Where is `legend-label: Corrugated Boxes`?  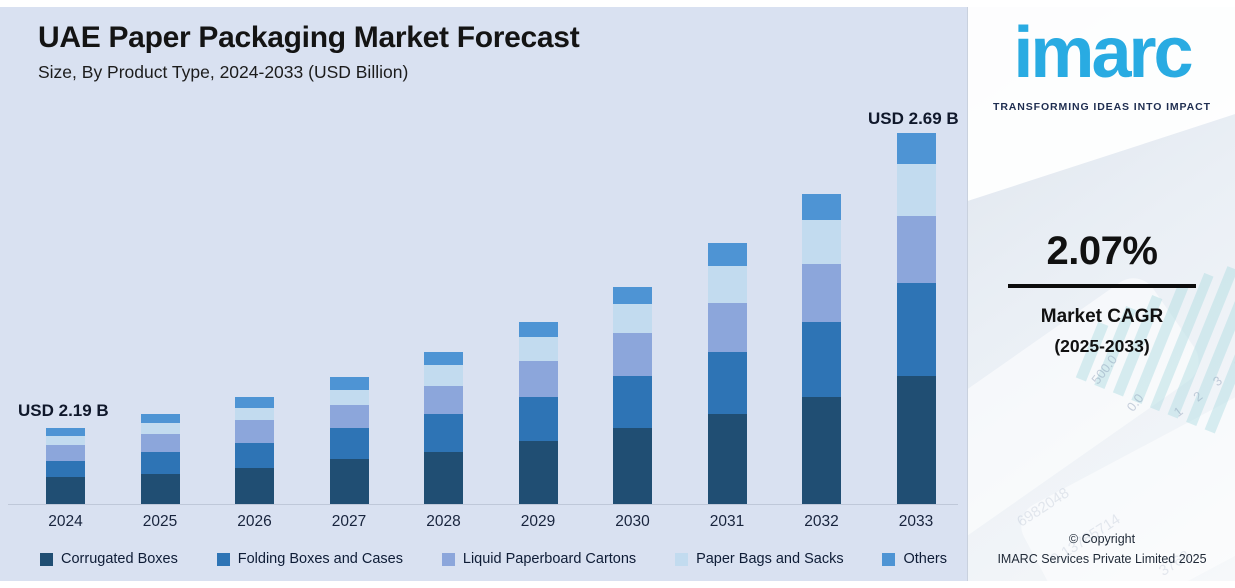 legend-label: Corrugated Boxes is located at coordinates (119, 559).